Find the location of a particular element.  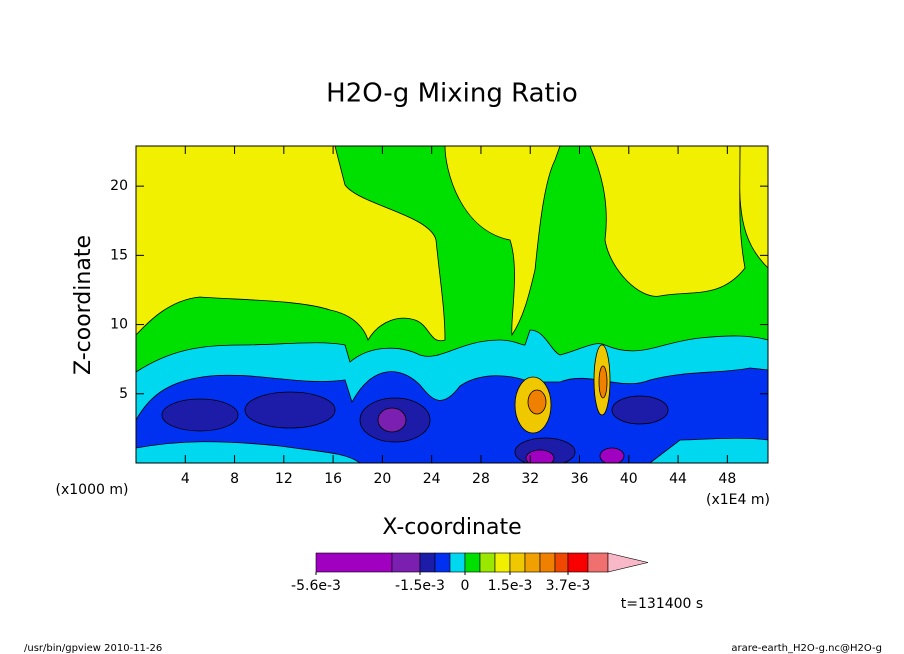

x-tick-label: 44 is located at coordinates (678, 479).